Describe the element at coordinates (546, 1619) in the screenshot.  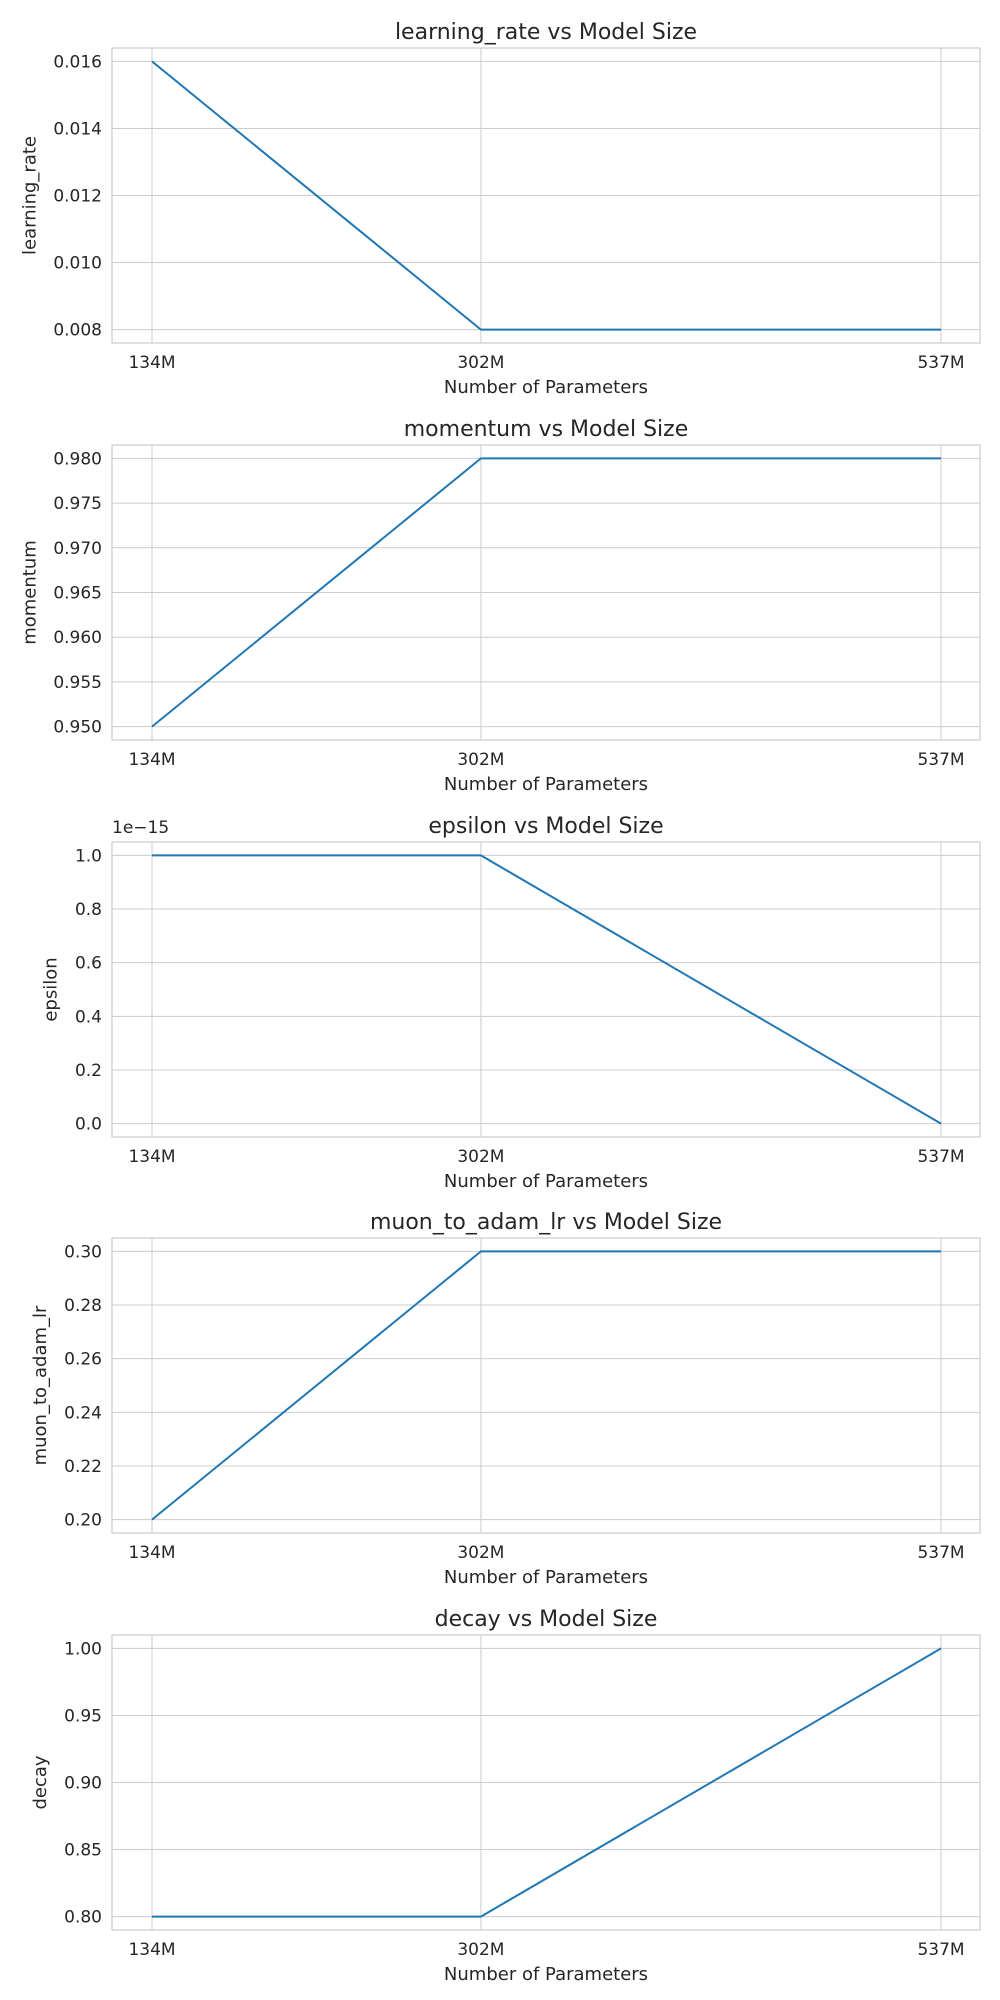
I see `chart-title: decay vs Model Size` at that location.